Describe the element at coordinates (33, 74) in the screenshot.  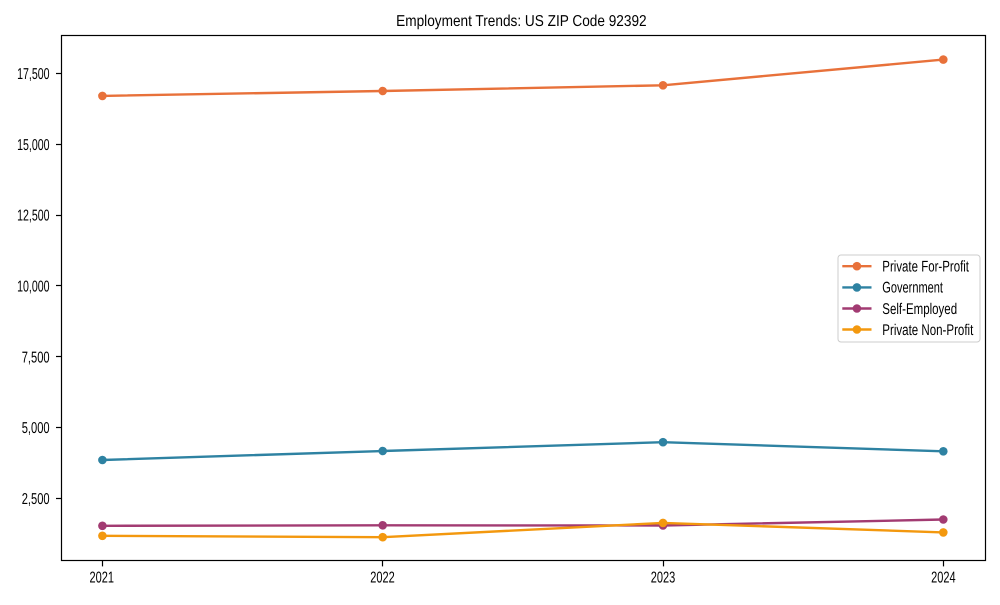
I see `svg-text: 17,500` at that location.